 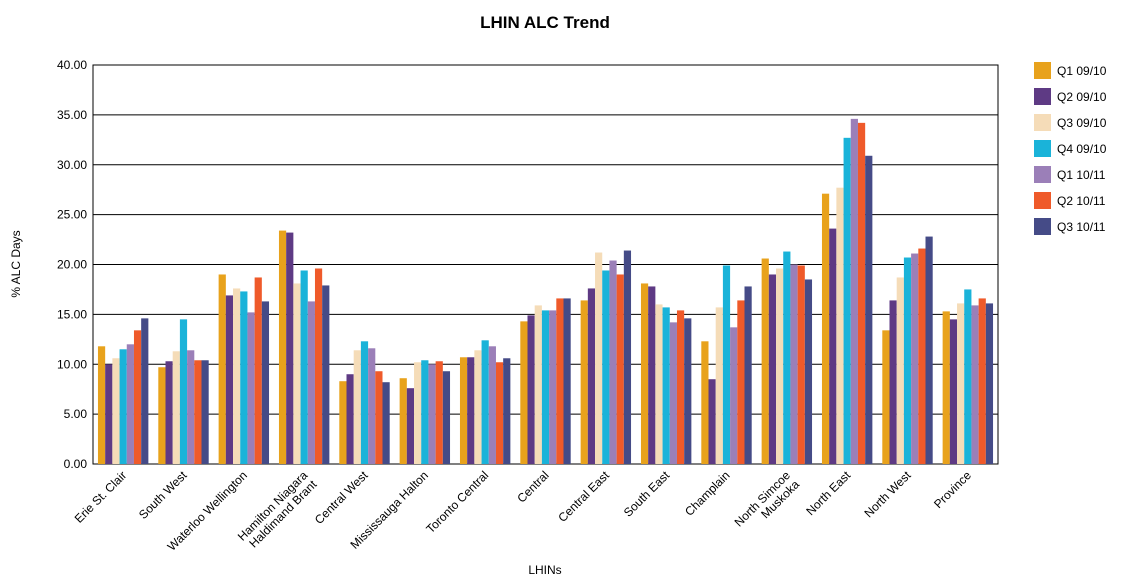 What do you see at coordinates (532, 486) in the screenshot?
I see `x-tick-label: Central` at bounding box center [532, 486].